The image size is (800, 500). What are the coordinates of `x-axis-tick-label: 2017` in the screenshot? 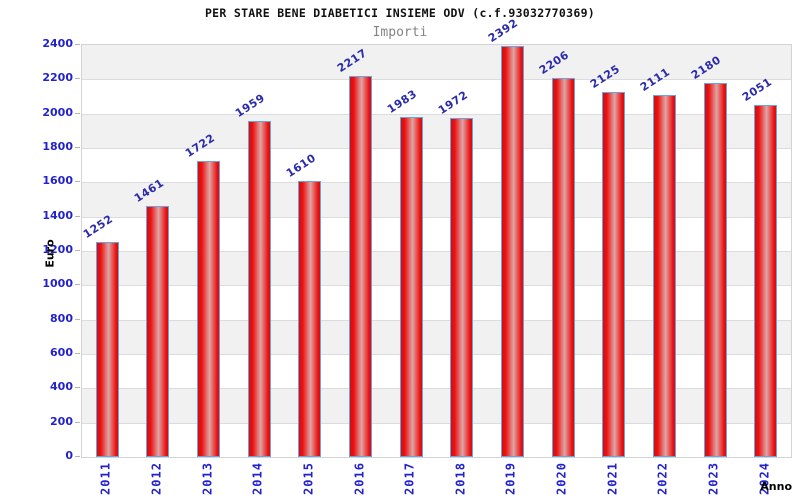 It's located at (409, 478).